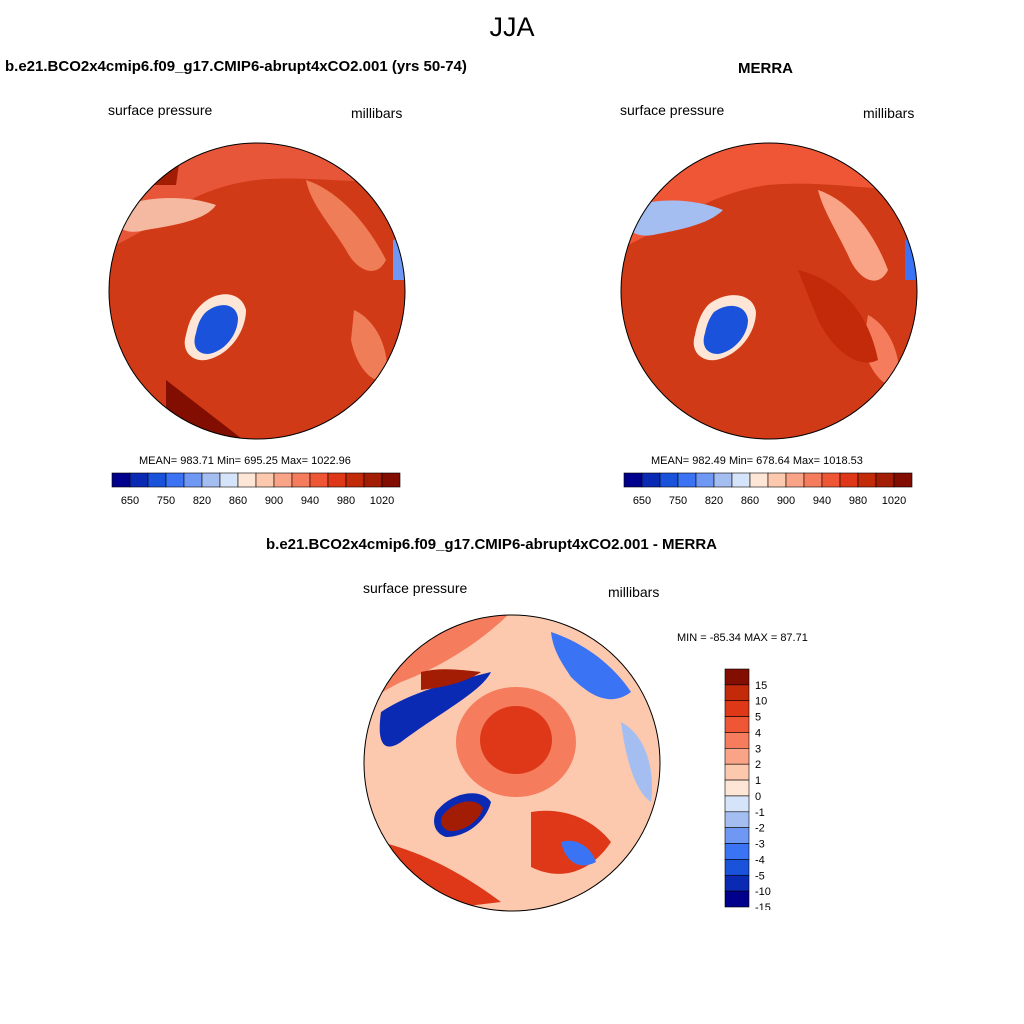 This screenshot has width=1024, height=1024. What do you see at coordinates (369, 345) in the screenshot?
I see `model-field-asia` at bounding box center [369, 345].